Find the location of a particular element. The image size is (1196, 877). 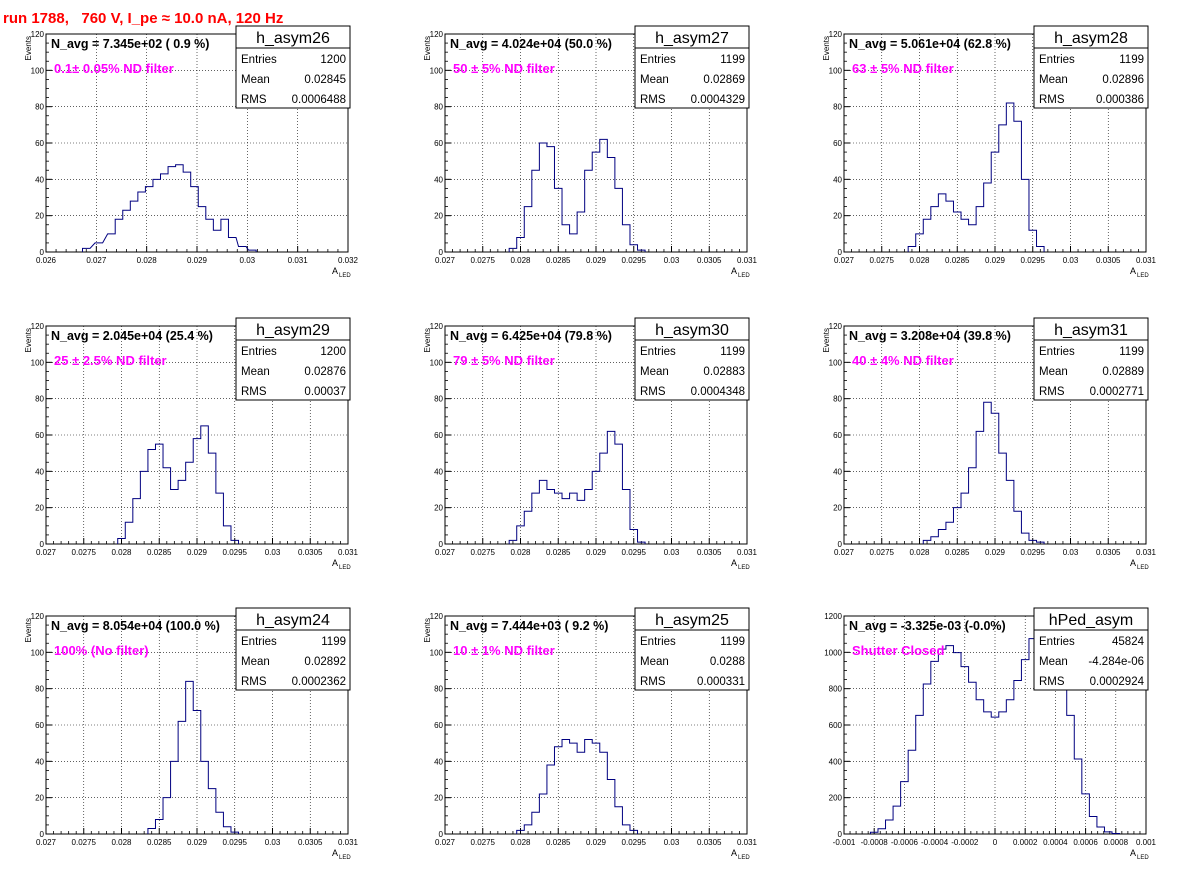

stat-value: 0.02876 is located at coordinates (325, 372).